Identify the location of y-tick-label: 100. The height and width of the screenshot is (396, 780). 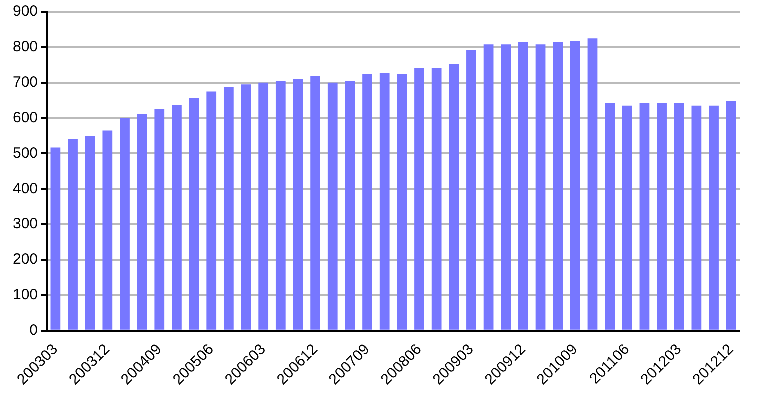
(25, 295).